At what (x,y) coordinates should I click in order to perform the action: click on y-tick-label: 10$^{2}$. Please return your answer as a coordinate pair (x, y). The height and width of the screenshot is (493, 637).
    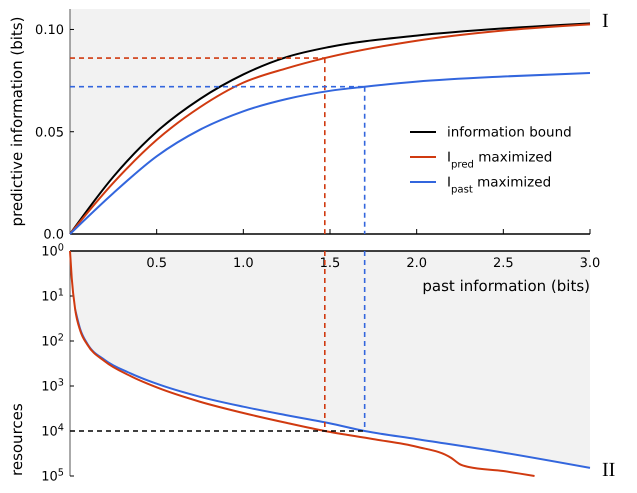
    Looking at the image, I should click on (52, 341).